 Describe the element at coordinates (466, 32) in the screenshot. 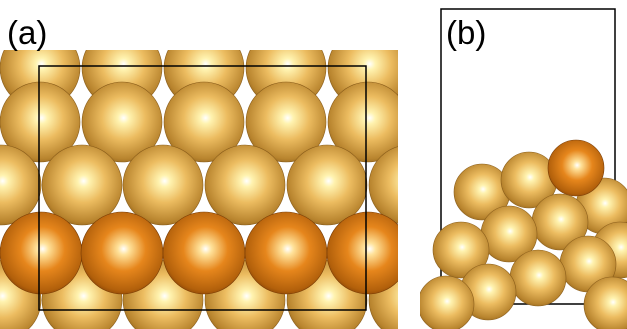

I see `panel-b-label: (b)` at that location.